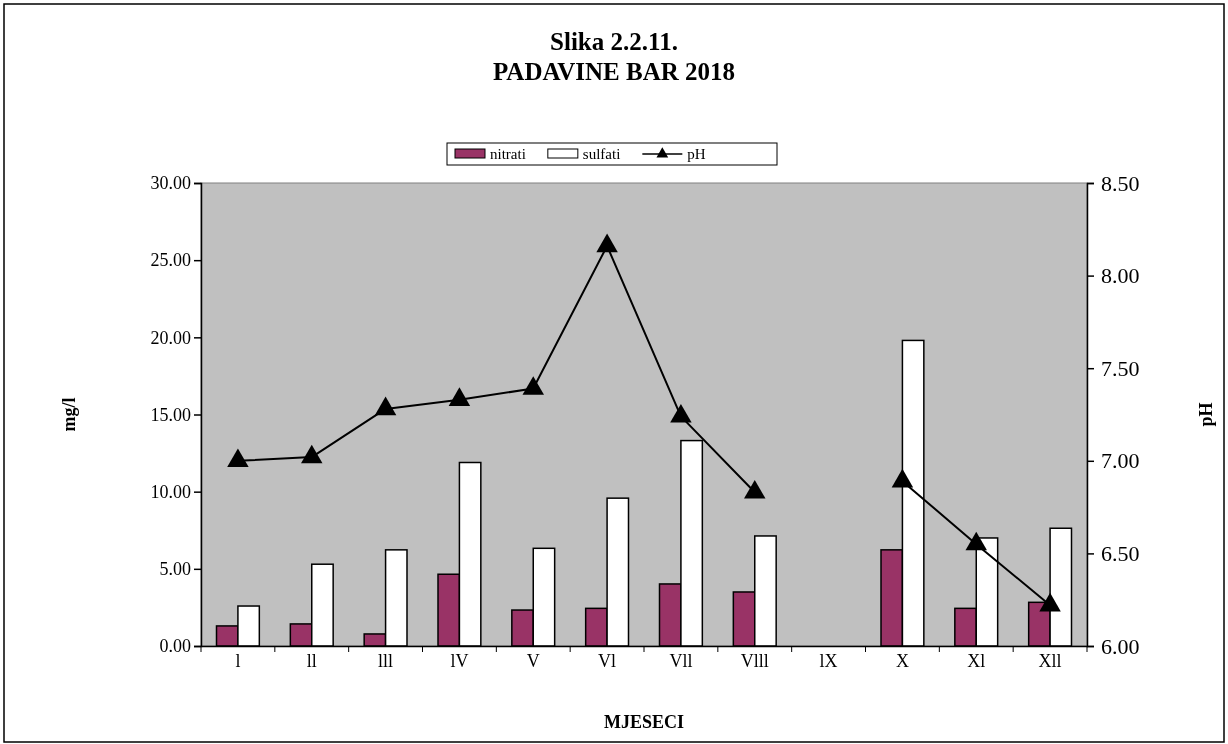 Image resolution: width=1228 pixels, height=744 pixels. What do you see at coordinates (828, 661) in the screenshot?
I see `x-tick-label: lX` at bounding box center [828, 661].